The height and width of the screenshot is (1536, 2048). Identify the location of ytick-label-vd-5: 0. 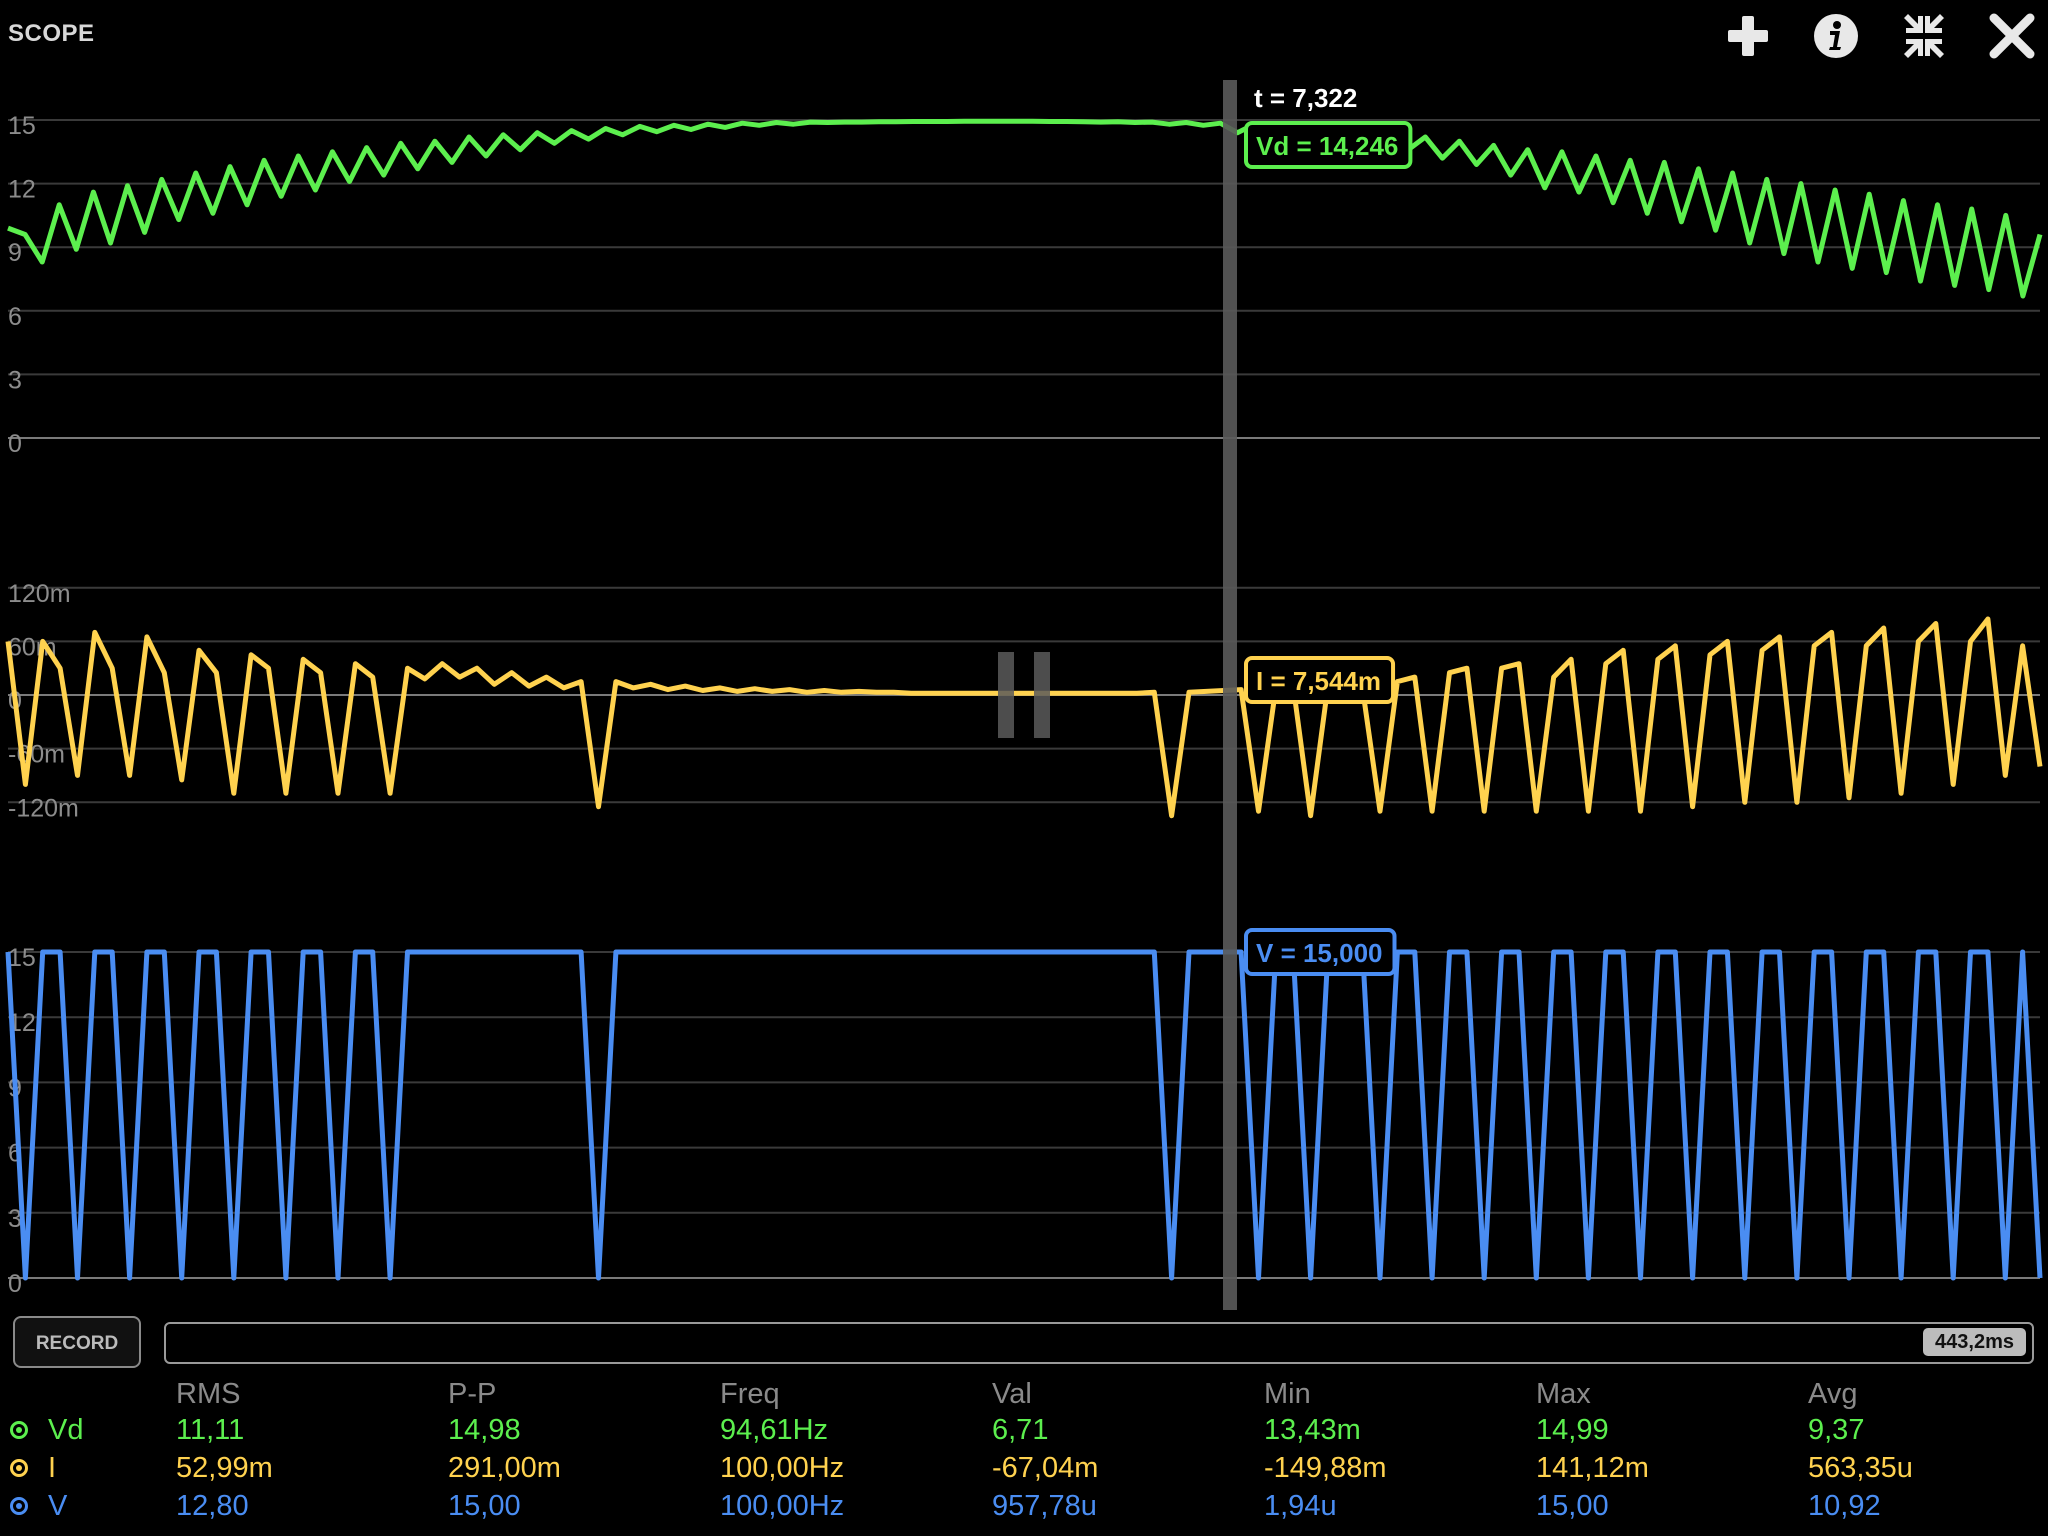
(15, 444).